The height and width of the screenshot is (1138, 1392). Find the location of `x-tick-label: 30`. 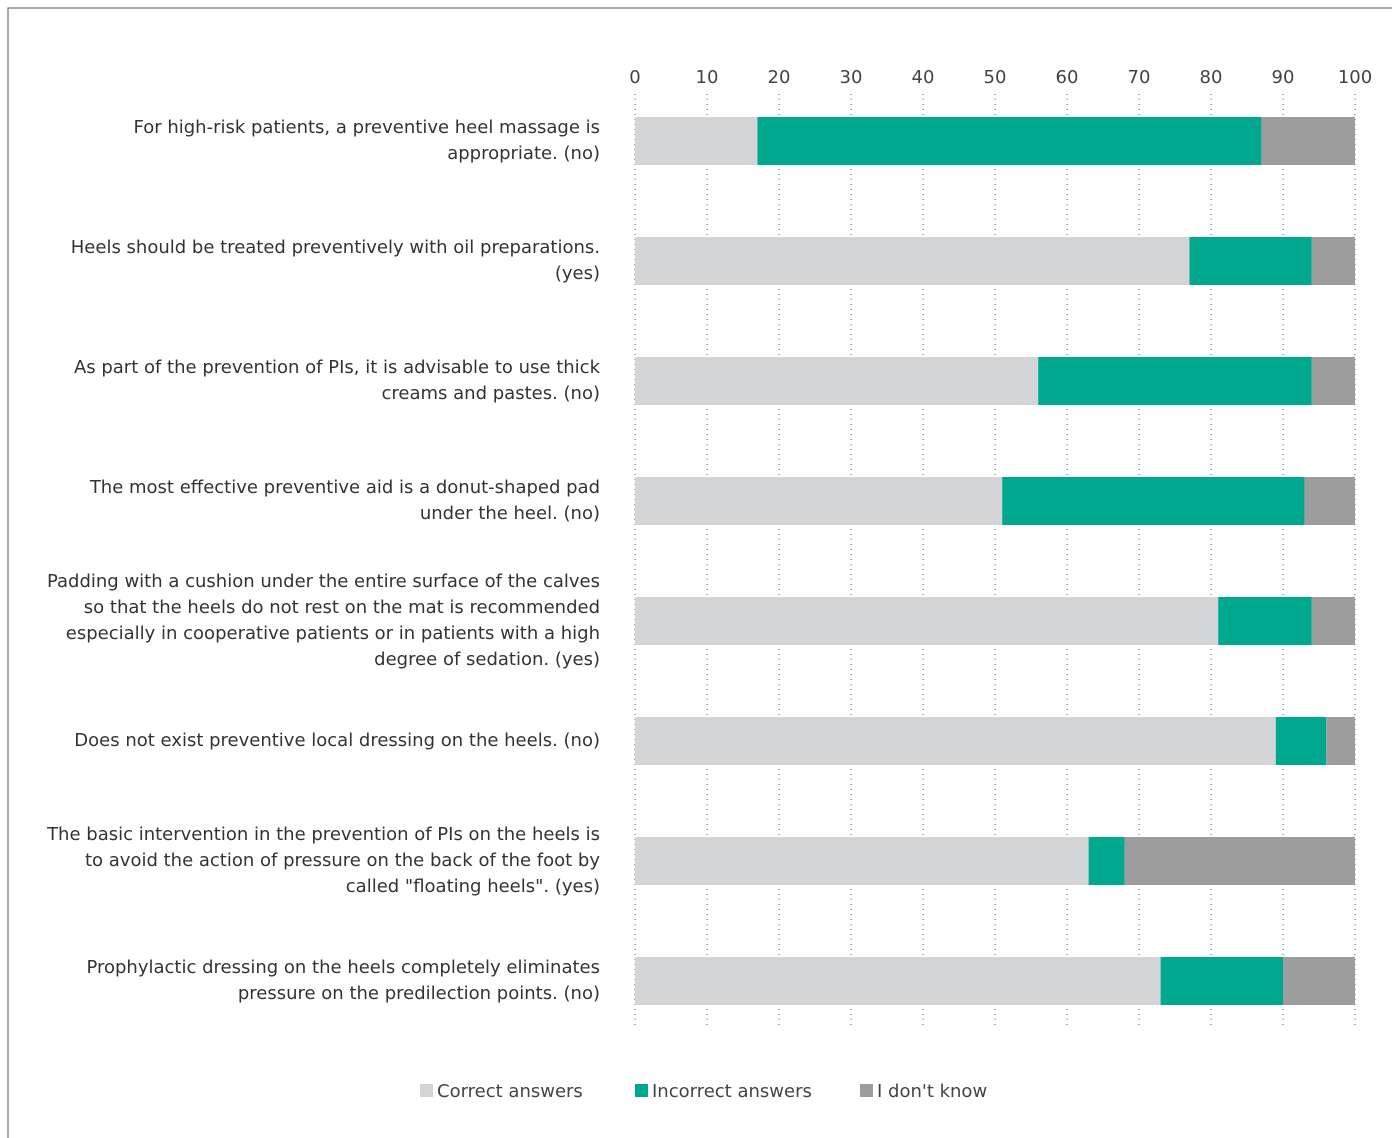

x-tick-label: 30 is located at coordinates (851, 77).